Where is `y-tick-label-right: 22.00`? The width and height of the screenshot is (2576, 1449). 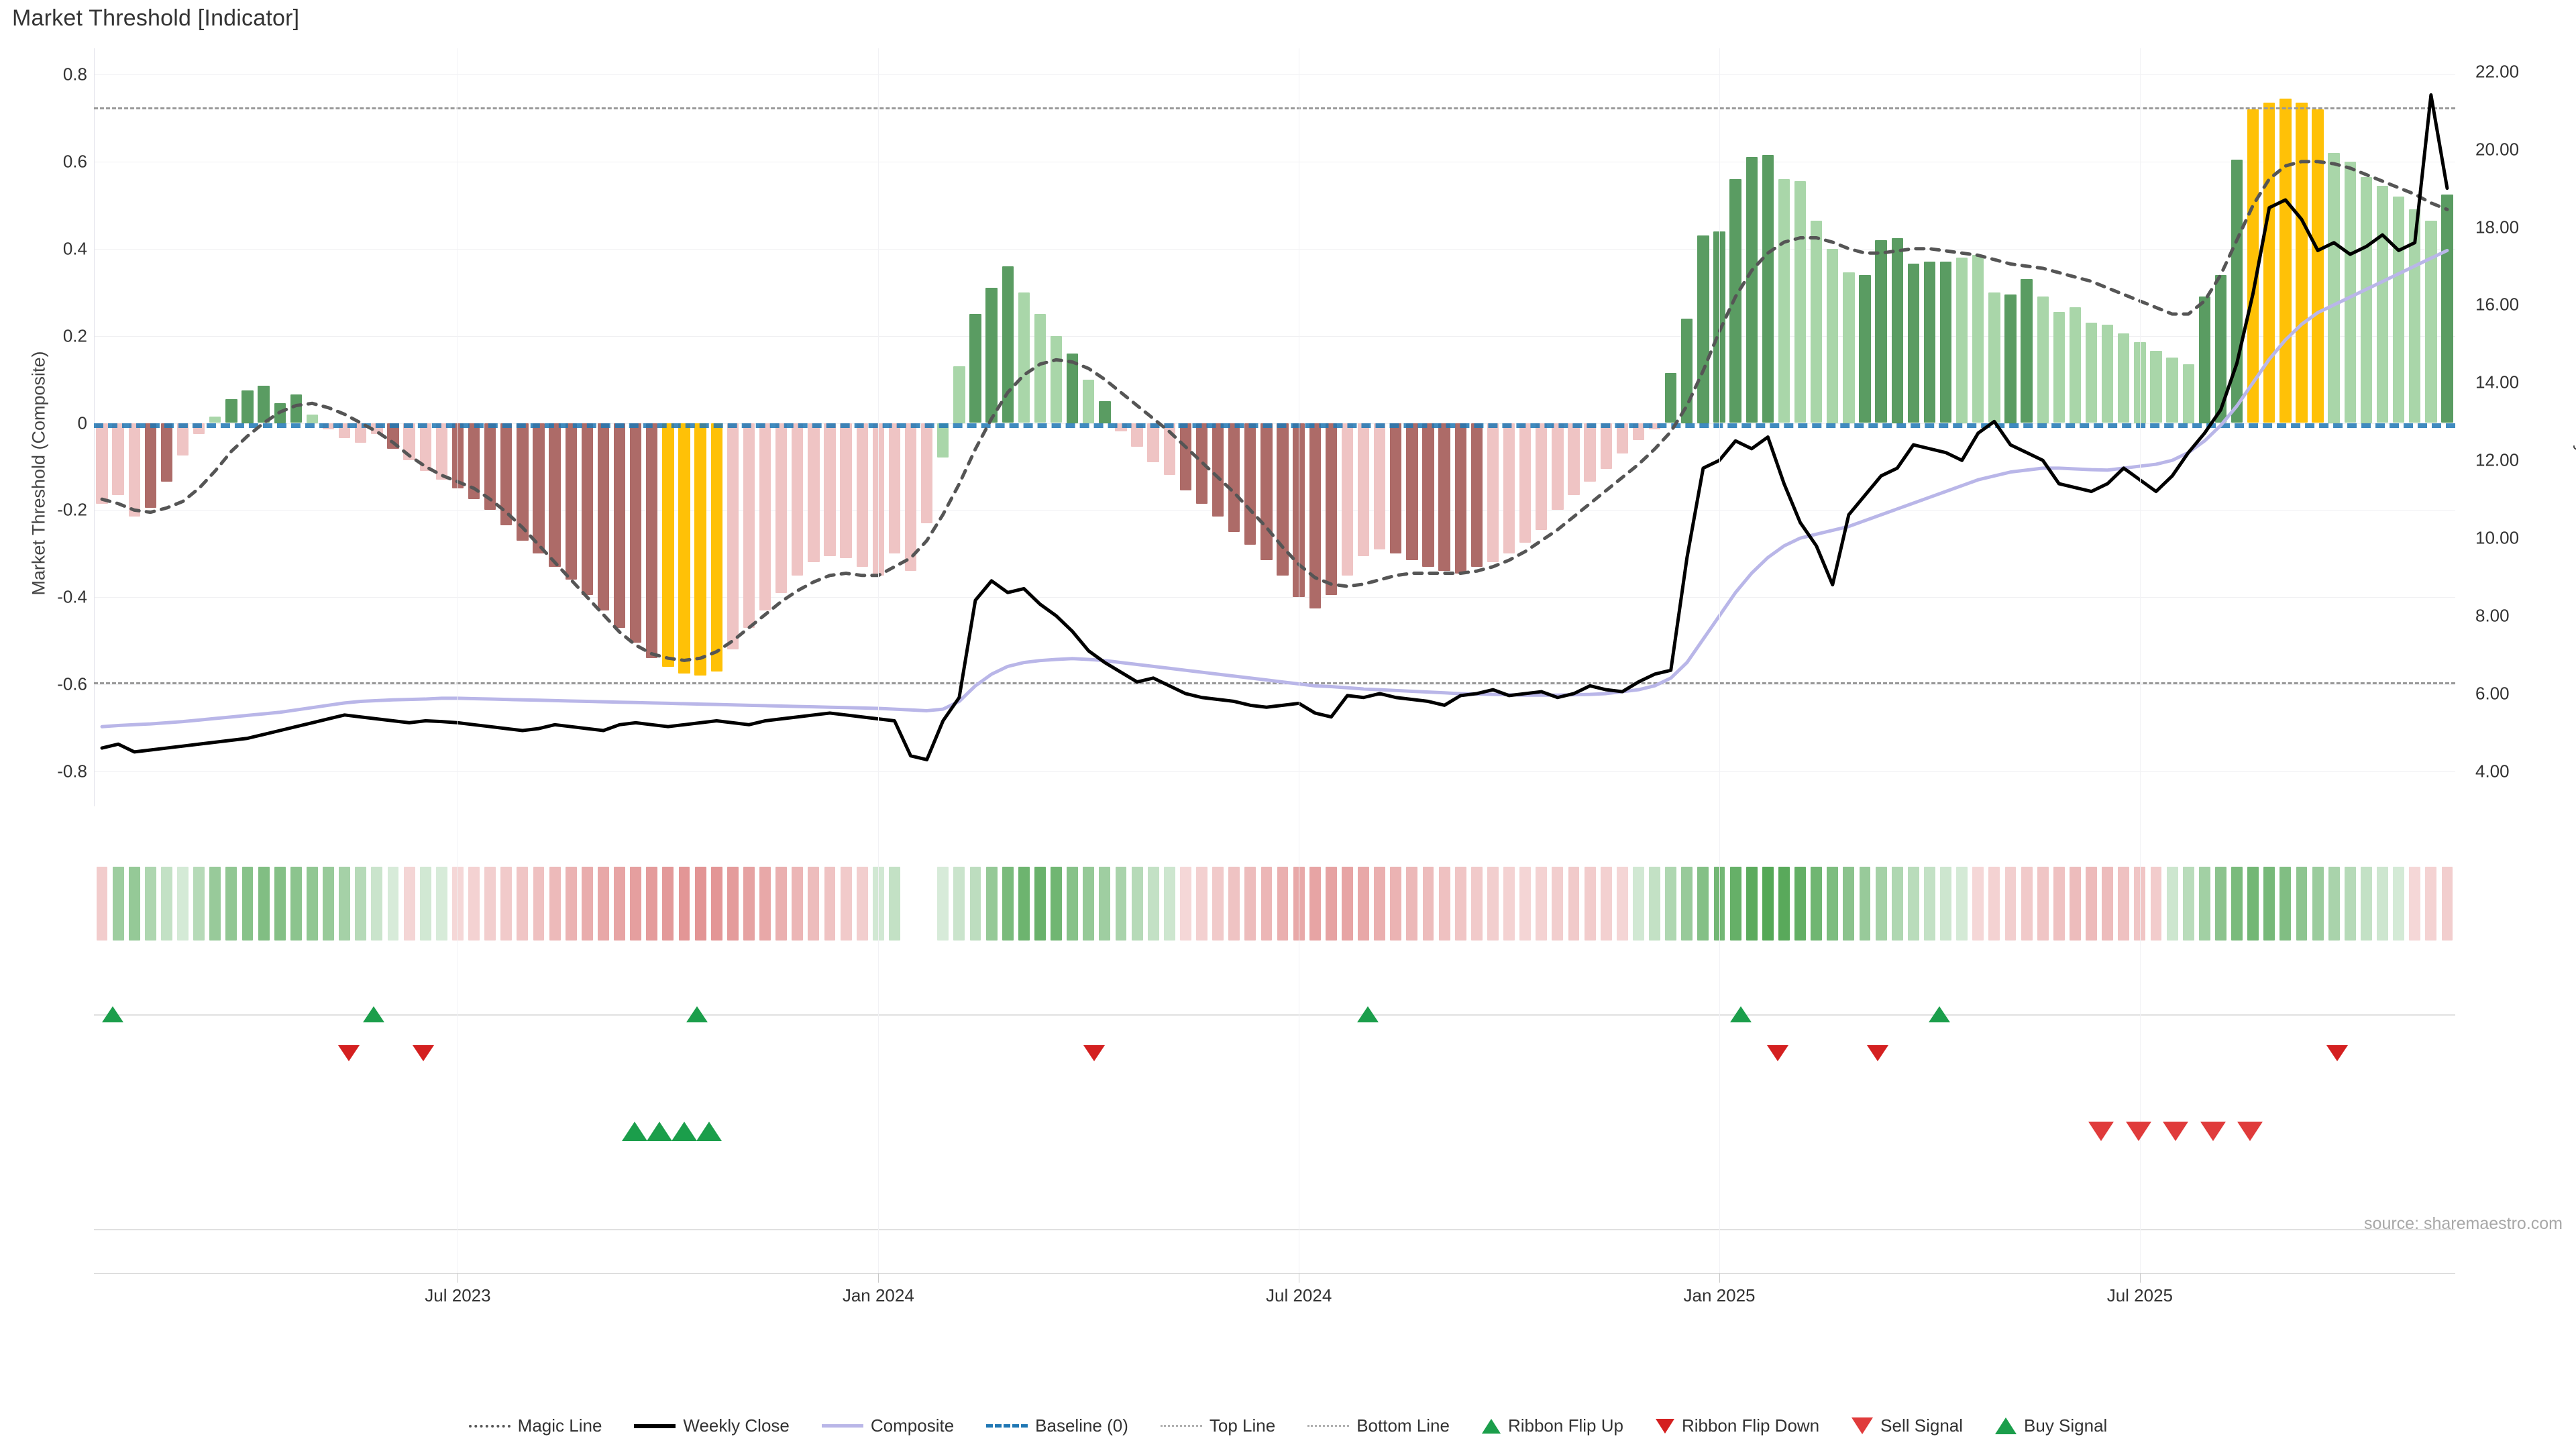 y-tick-label-right: 22.00 is located at coordinates (2497, 71).